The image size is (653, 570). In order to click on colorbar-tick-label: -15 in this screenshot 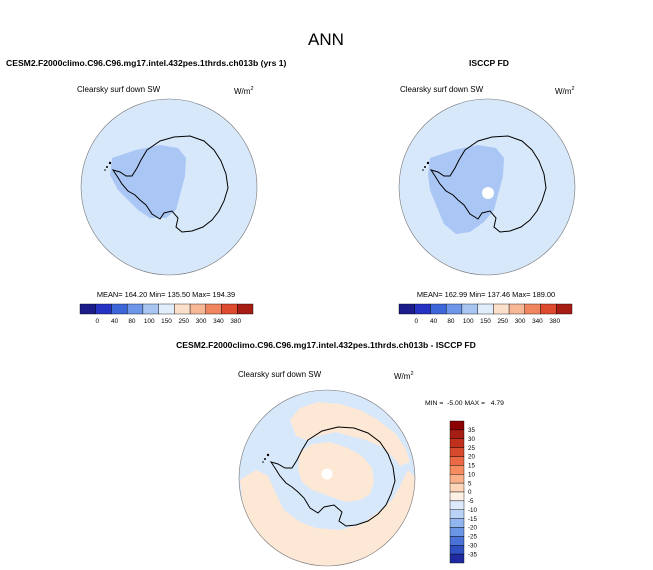, I will do `click(473, 519)`.